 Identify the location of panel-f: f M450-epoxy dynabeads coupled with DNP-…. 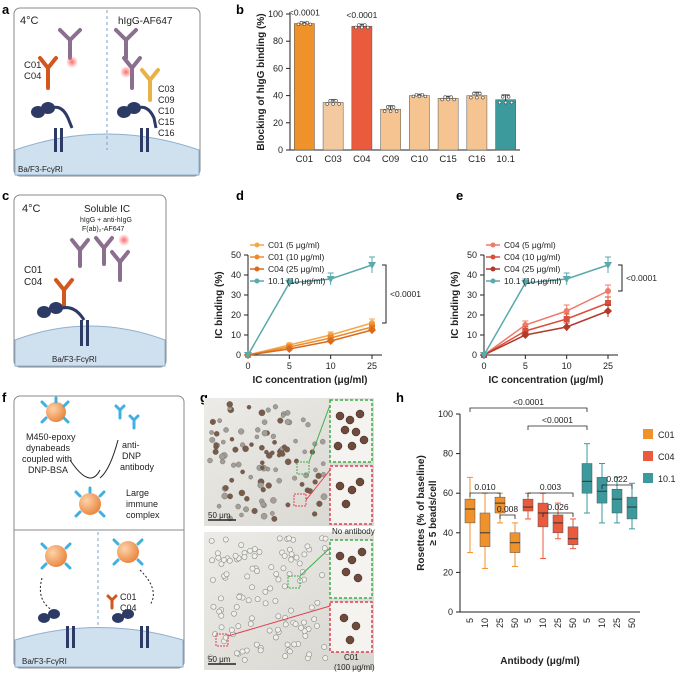
(93, 529).